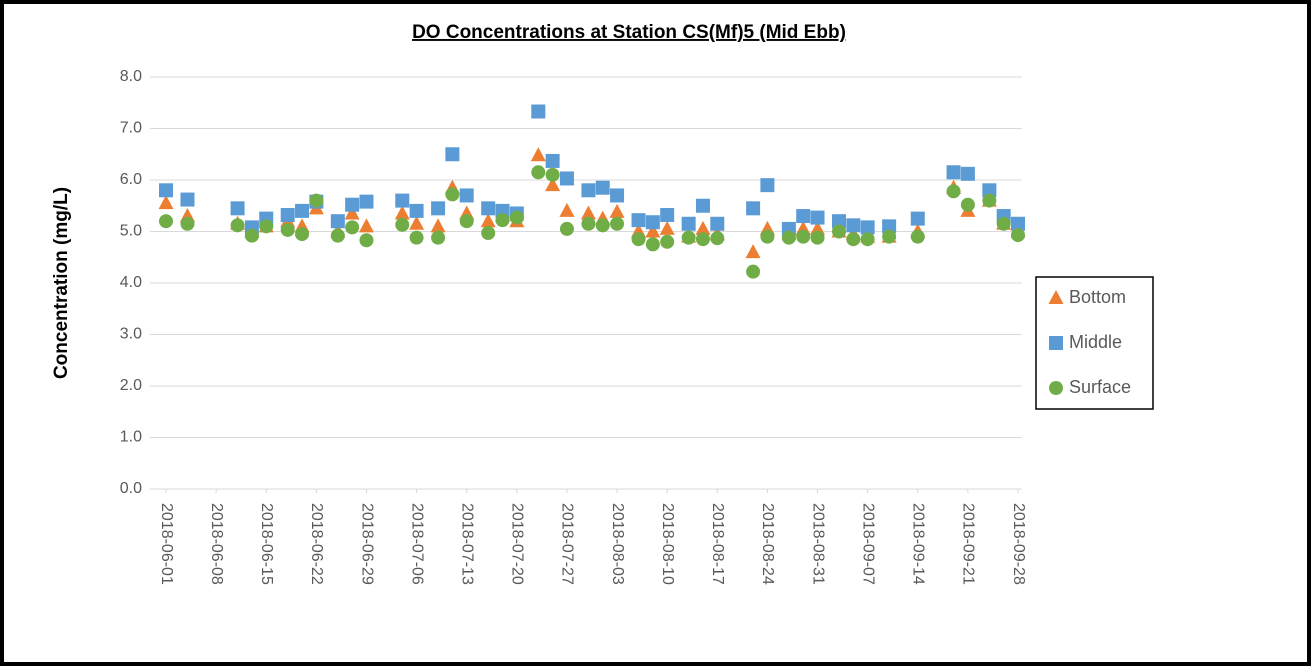  I want to click on y-tick-label: 2.0, so click(131, 385).